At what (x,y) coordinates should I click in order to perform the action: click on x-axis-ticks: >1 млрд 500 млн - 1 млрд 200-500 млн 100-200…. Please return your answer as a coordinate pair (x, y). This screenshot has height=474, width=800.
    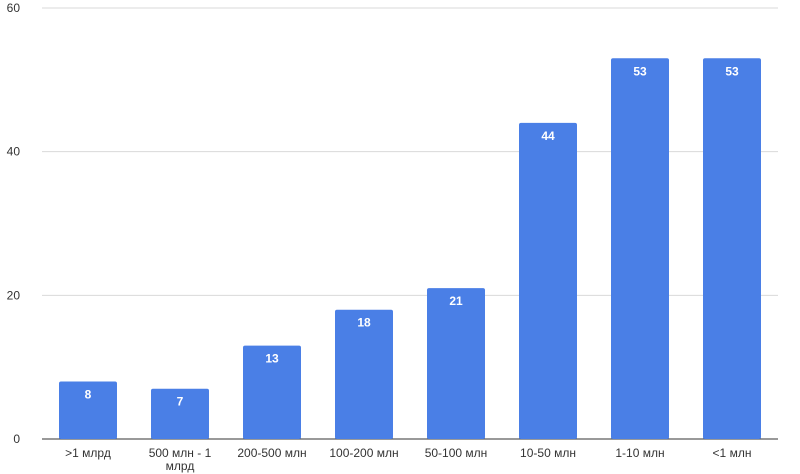
    Looking at the image, I should click on (408, 459).